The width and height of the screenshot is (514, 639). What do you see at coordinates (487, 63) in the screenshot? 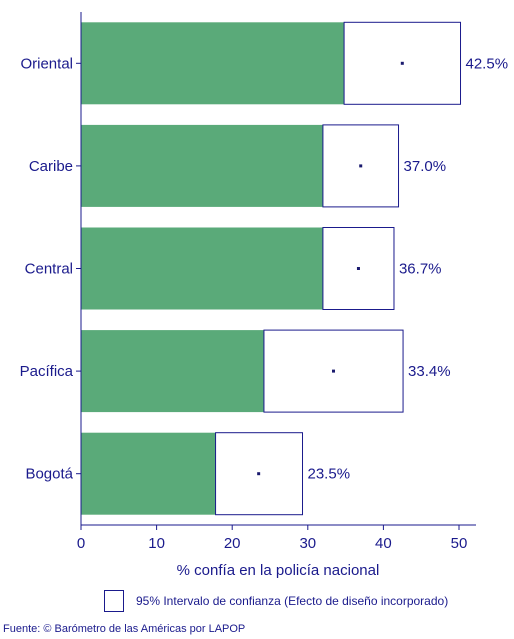
I see `value-label: 42.5%` at bounding box center [487, 63].